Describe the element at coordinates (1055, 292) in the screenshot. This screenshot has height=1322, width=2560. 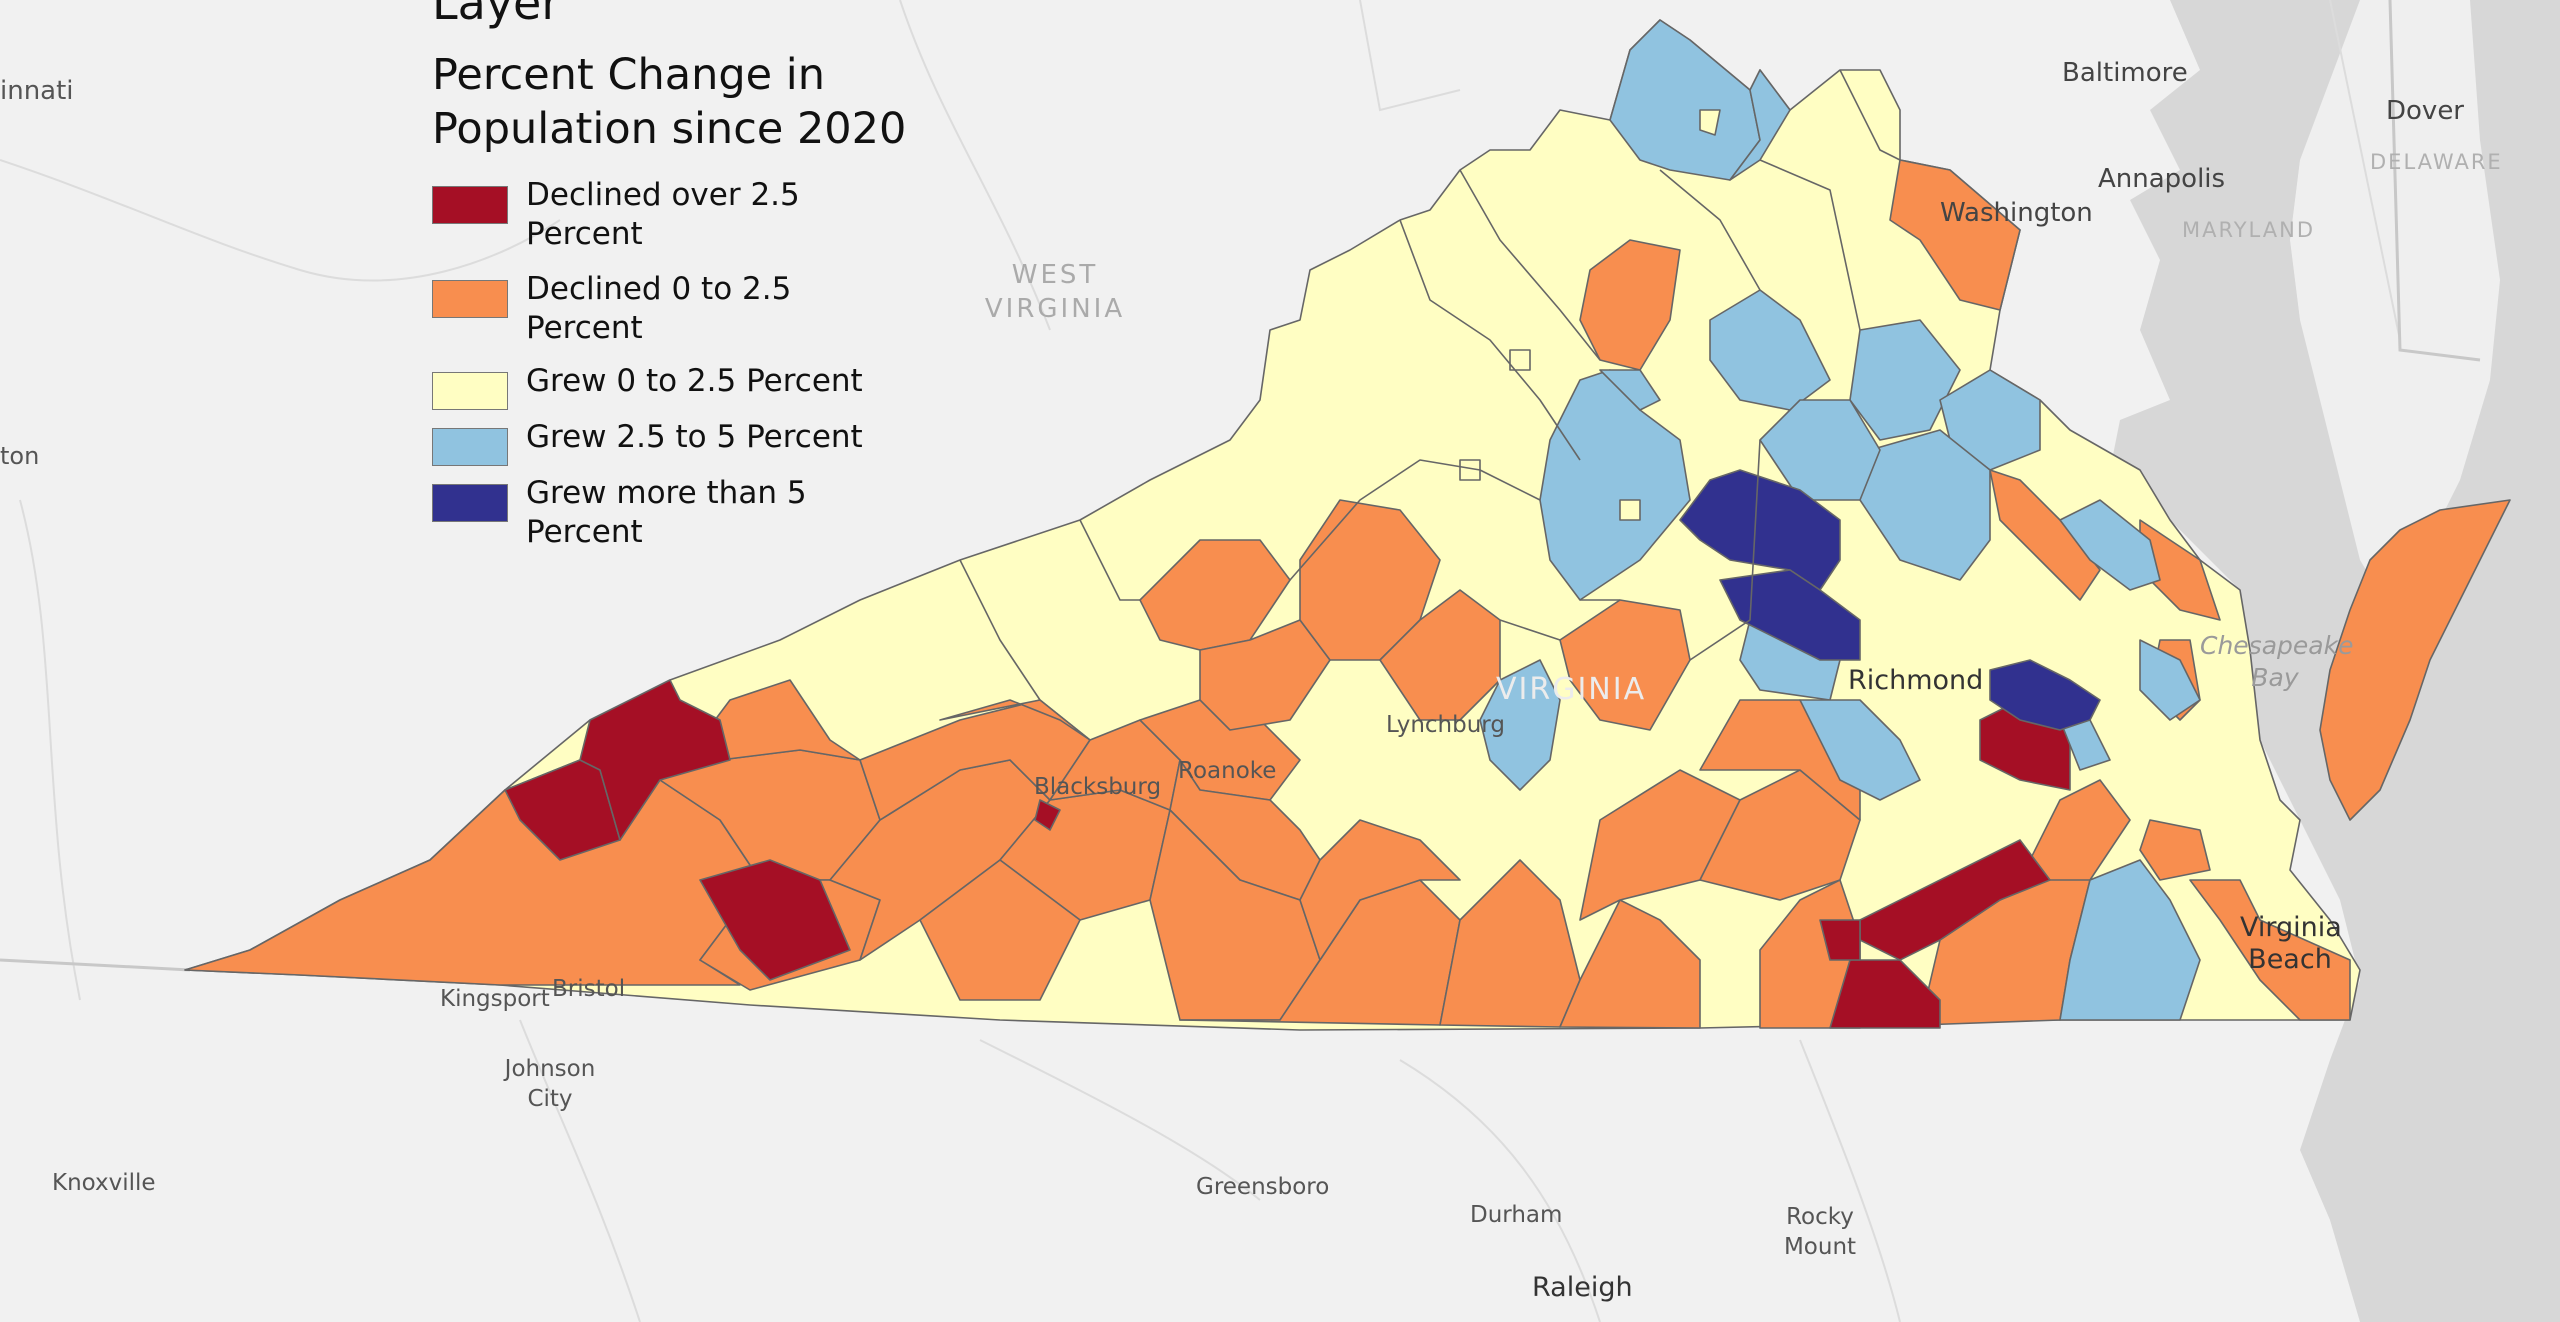
I see `state-label-west-virginia: WEST VIRGINIA` at that location.